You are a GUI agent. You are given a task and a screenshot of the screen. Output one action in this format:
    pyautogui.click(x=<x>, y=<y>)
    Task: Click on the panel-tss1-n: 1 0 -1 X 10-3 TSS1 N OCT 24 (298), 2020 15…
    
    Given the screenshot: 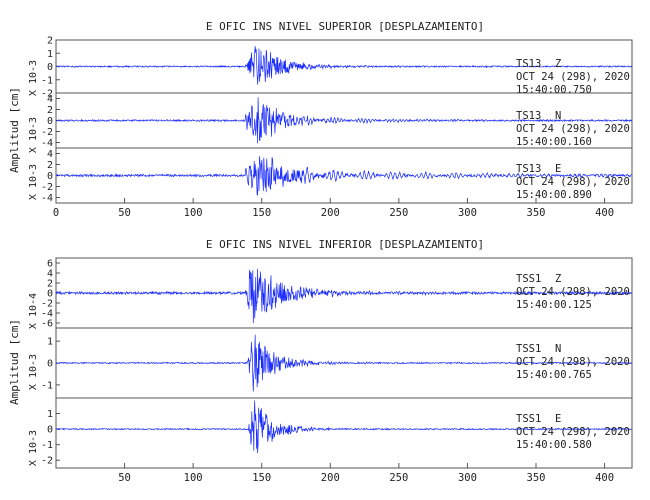 What is the action you would take?
    pyautogui.click(x=330, y=363)
    